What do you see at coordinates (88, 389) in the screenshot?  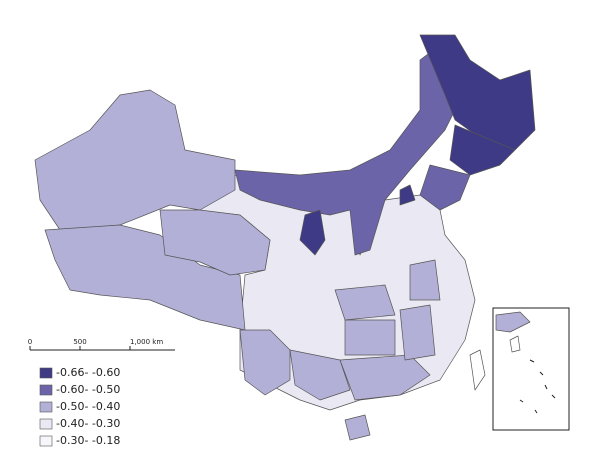 I see `legend-label: -0.60- -0.50` at bounding box center [88, 389].